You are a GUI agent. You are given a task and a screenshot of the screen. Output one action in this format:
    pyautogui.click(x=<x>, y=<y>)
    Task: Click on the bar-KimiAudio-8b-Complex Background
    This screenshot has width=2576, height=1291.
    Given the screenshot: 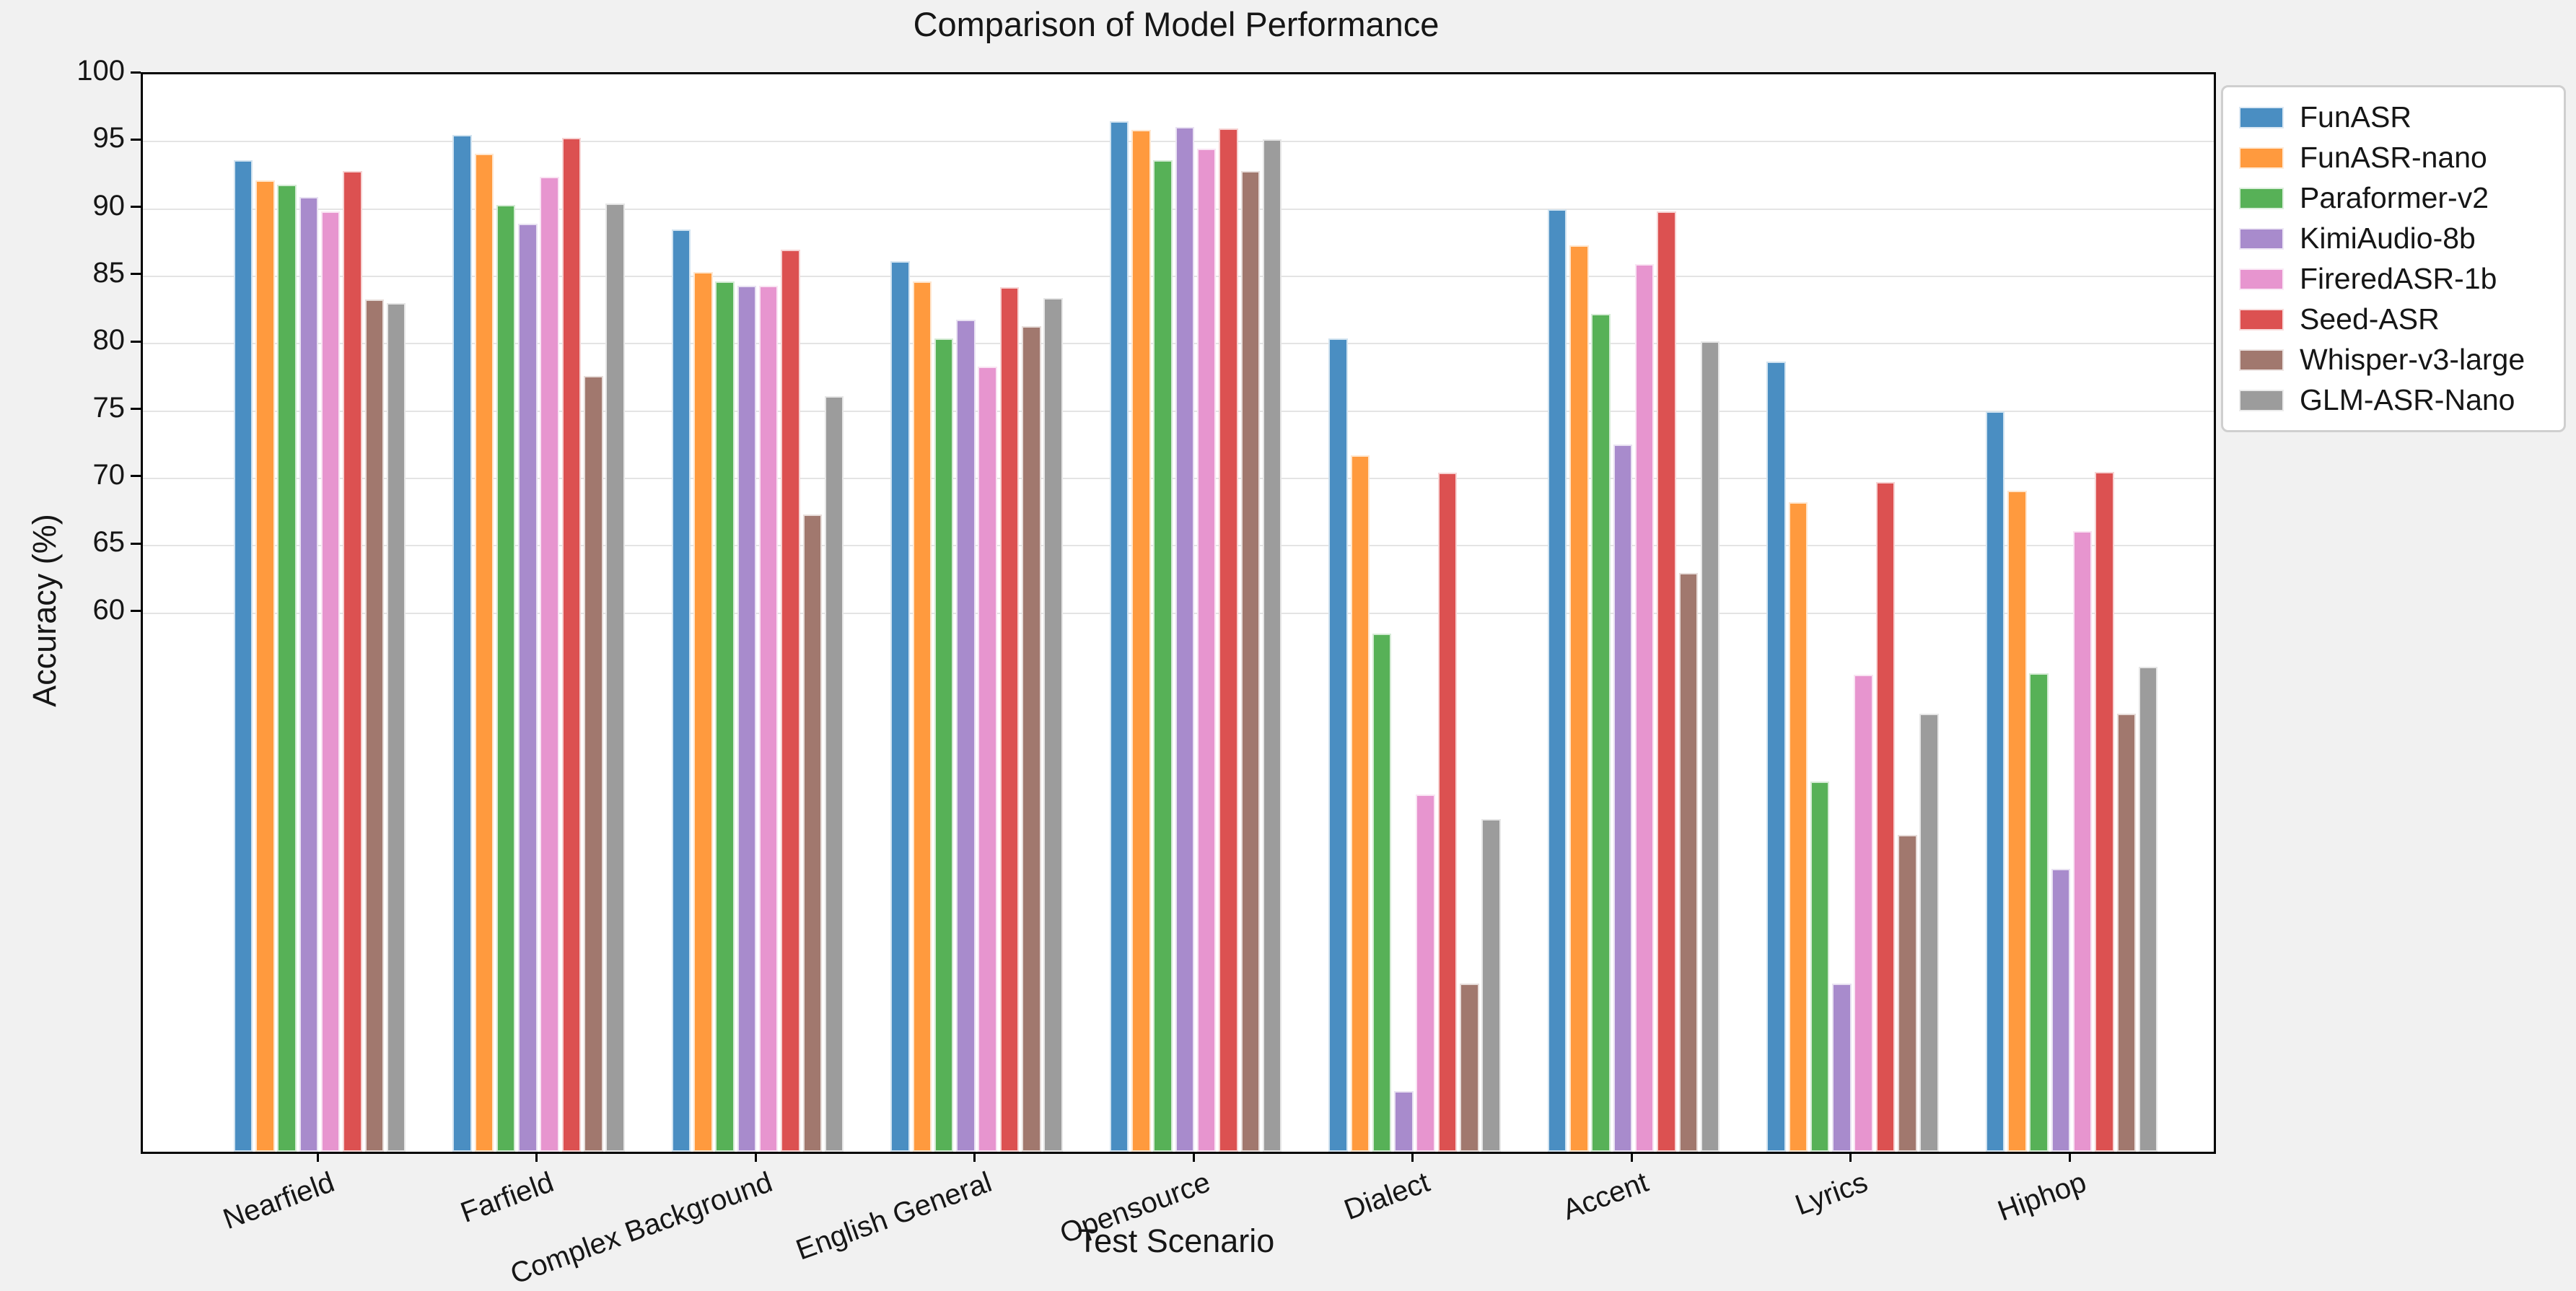 What is the action you would take?
    pyautogui.click(x=747, y=719)
    